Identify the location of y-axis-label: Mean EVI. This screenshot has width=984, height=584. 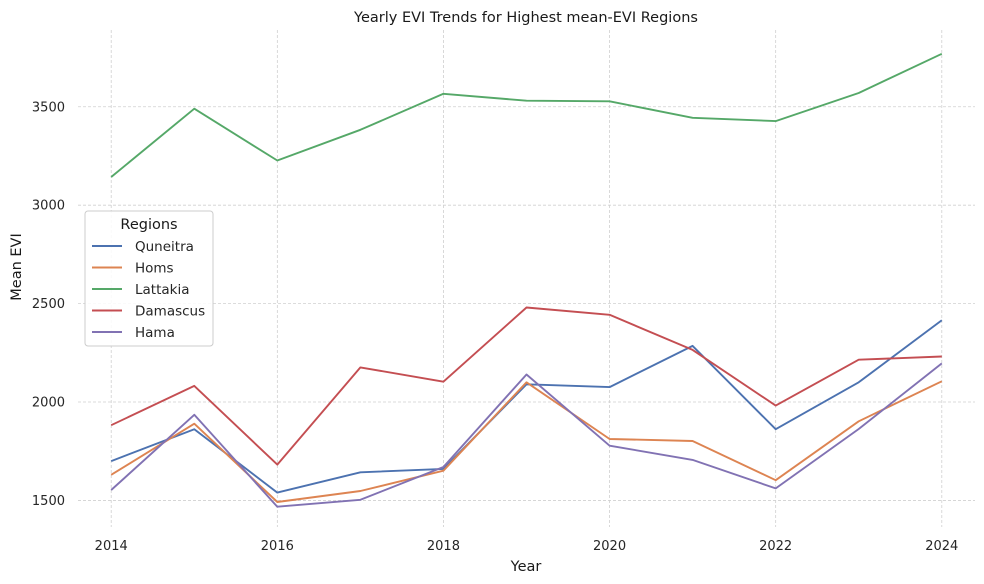
(17, 266).